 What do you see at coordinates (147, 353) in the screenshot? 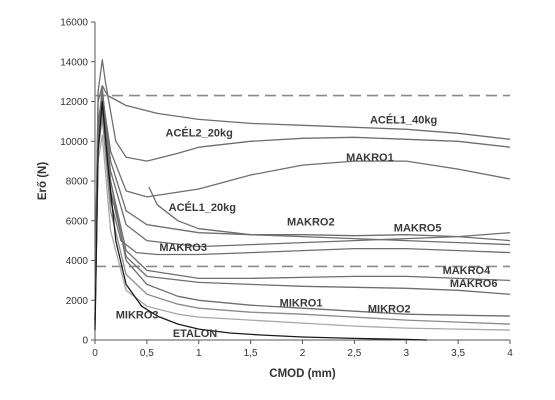
I see `x-tick-label: 0,5` at bounding box center [147, 353].